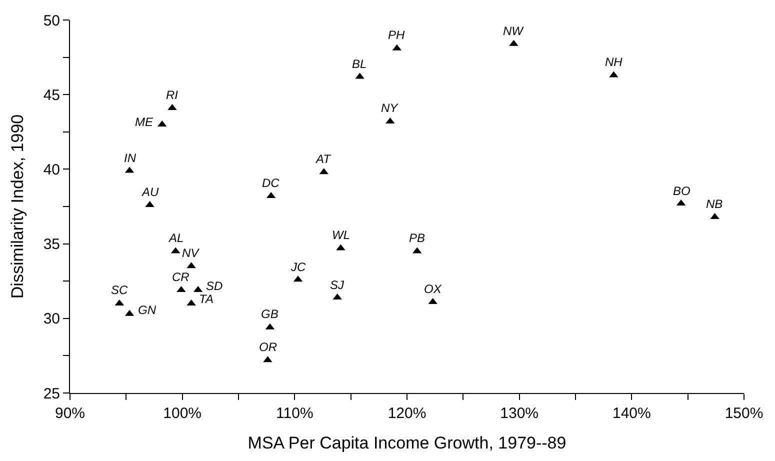 This screenshot has width=775, height=461. I want to click on annotation: BO, so click(681, 191).